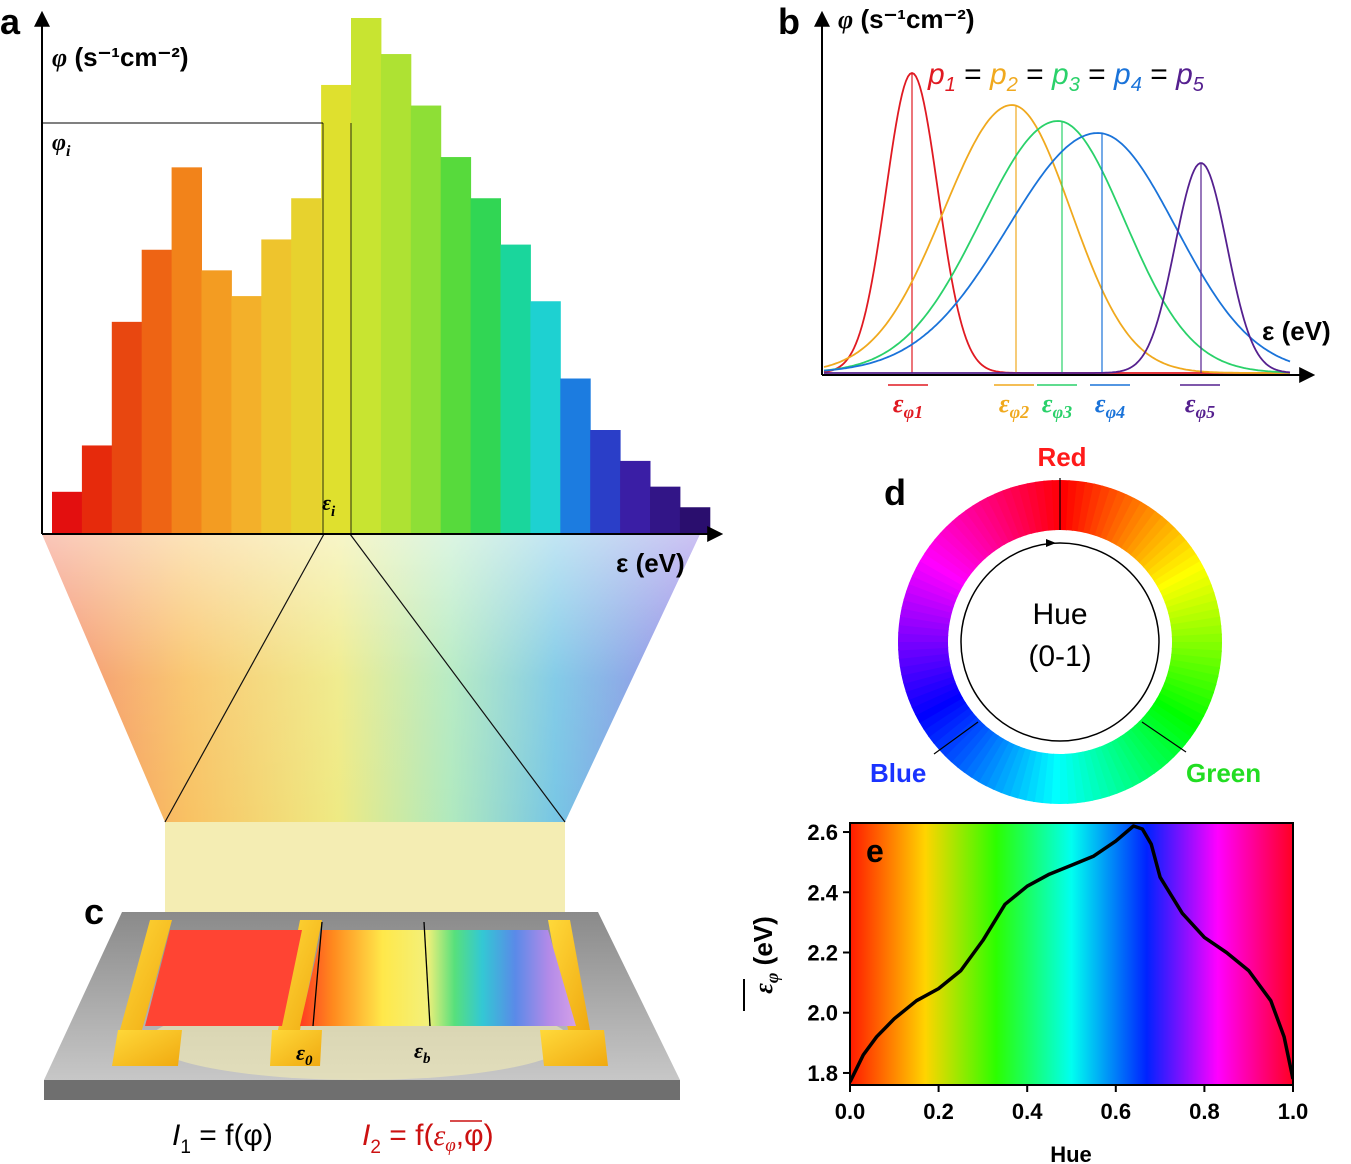  I want to click on hue-center-title: Hue, so click(1059, 614).